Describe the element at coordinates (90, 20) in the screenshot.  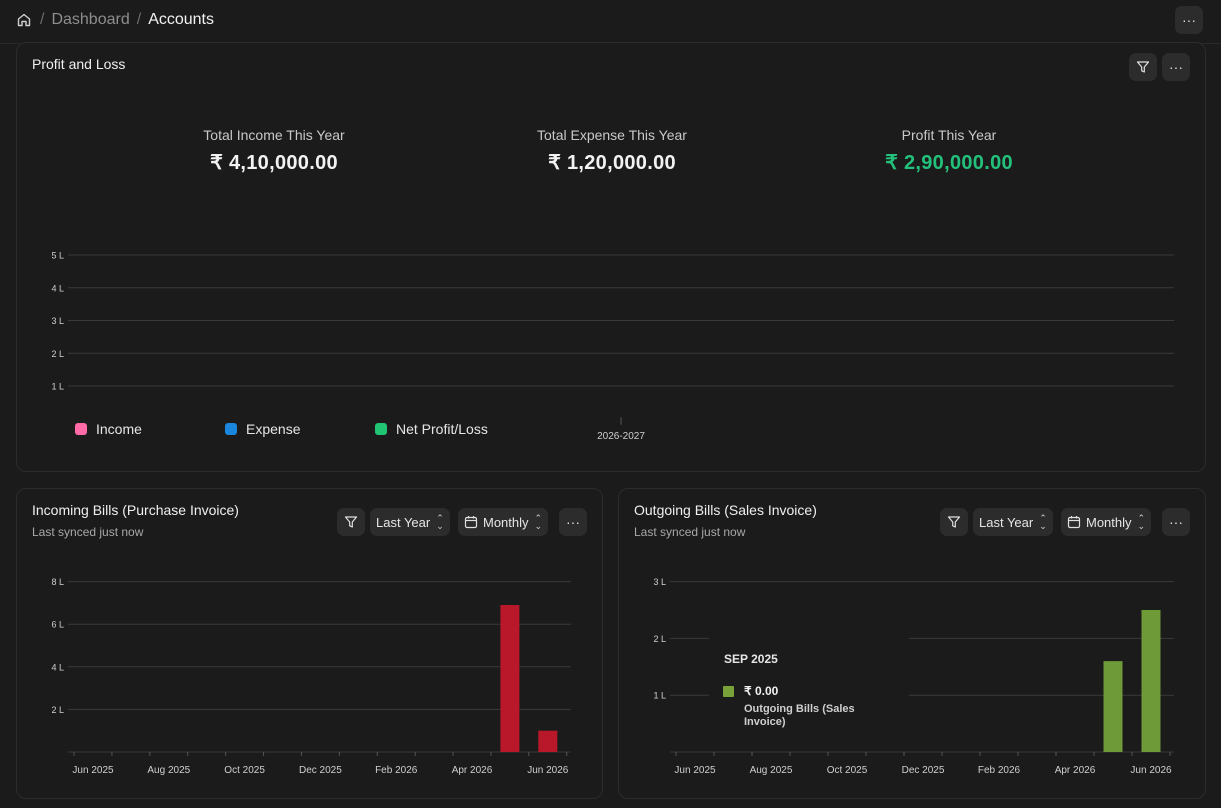
I see `breadcrumb-dashboard: Dashboard` at that location.